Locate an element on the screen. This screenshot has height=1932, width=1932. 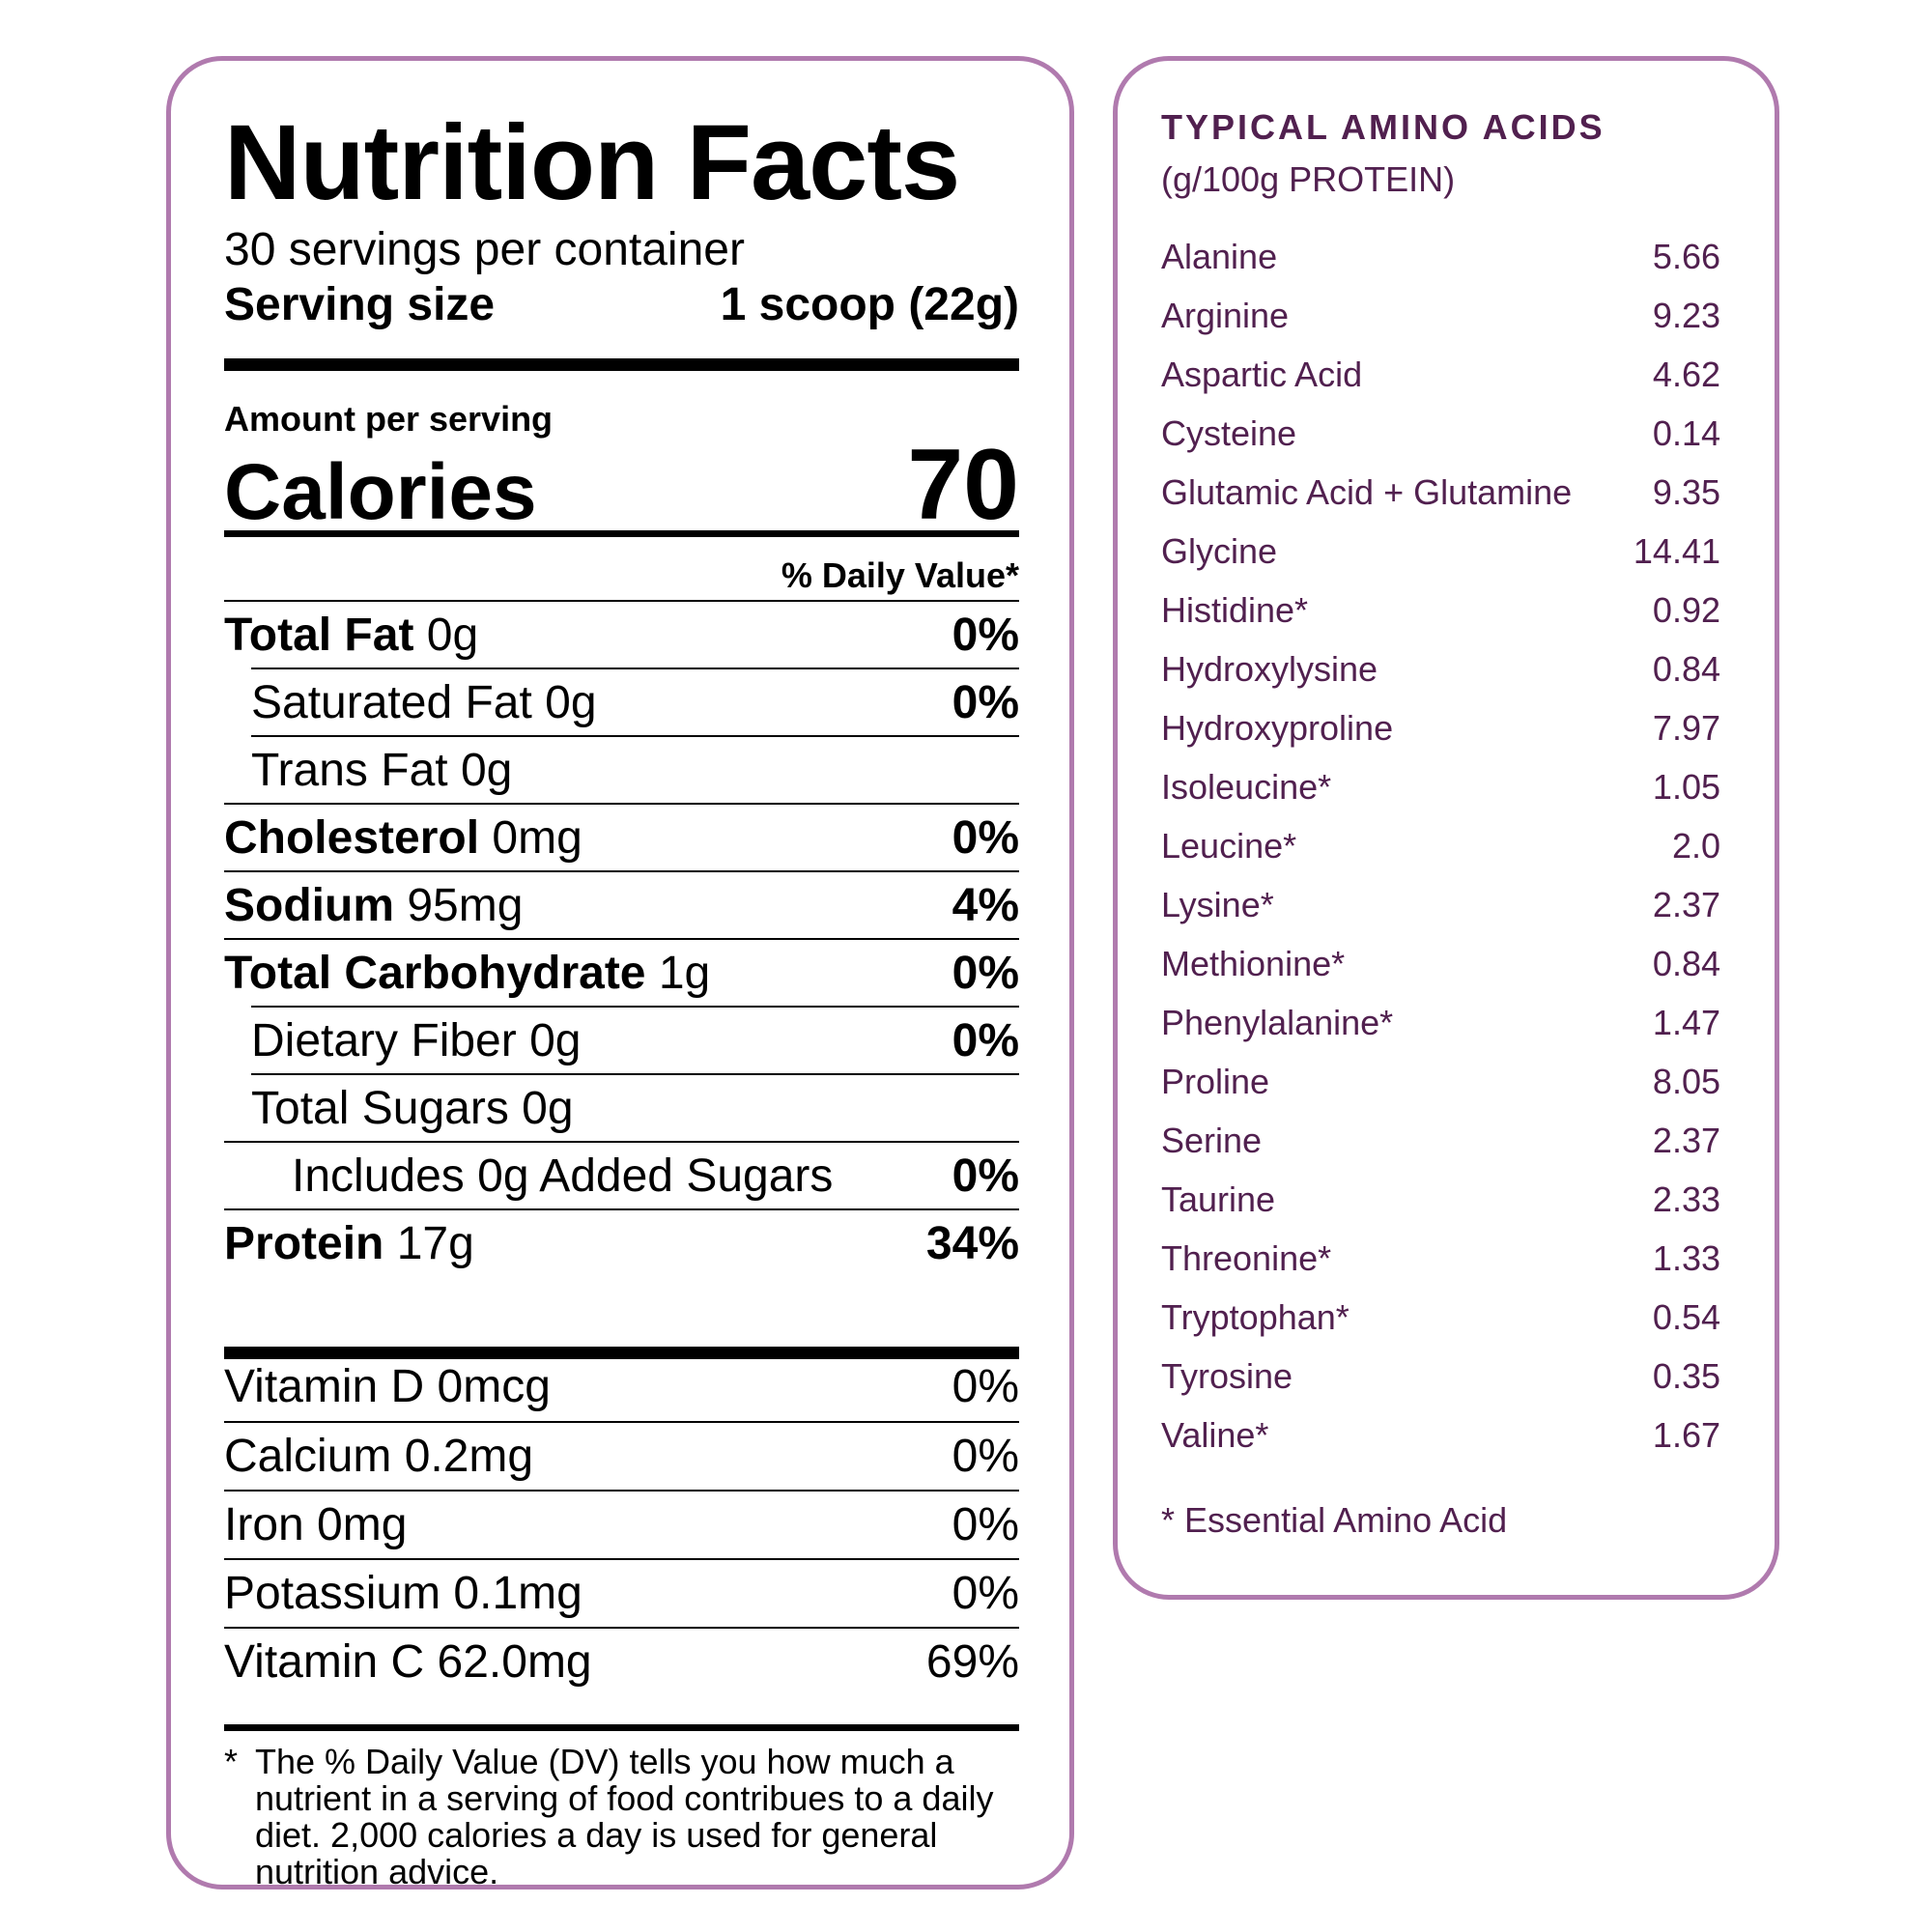
amino-acid-name: Arginine is located at coordinates (1225, 315).